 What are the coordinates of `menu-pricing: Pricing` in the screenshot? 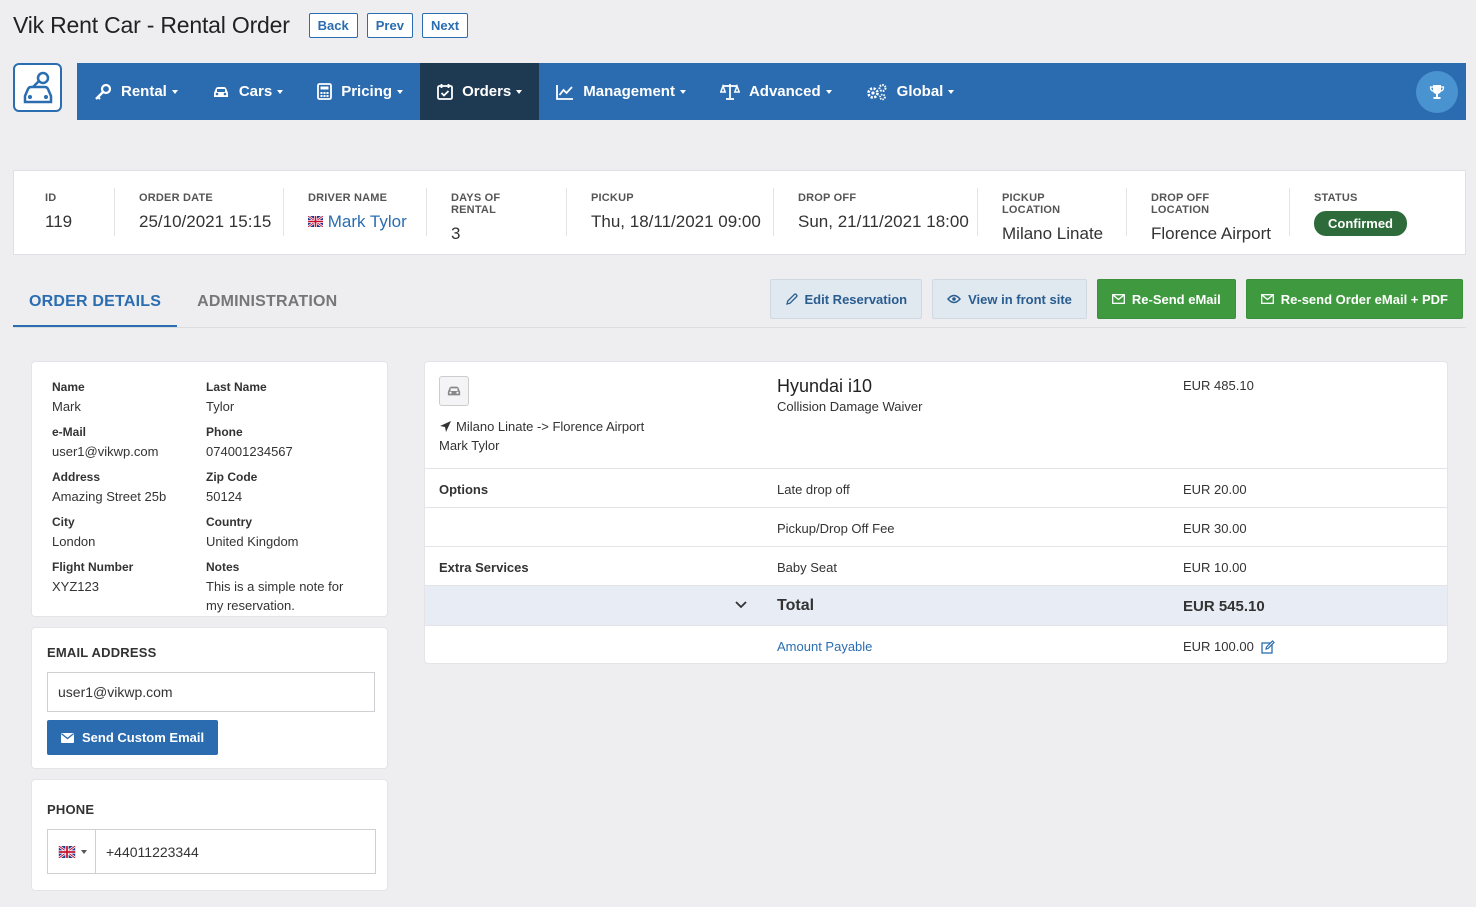 It's located at (360, 91).